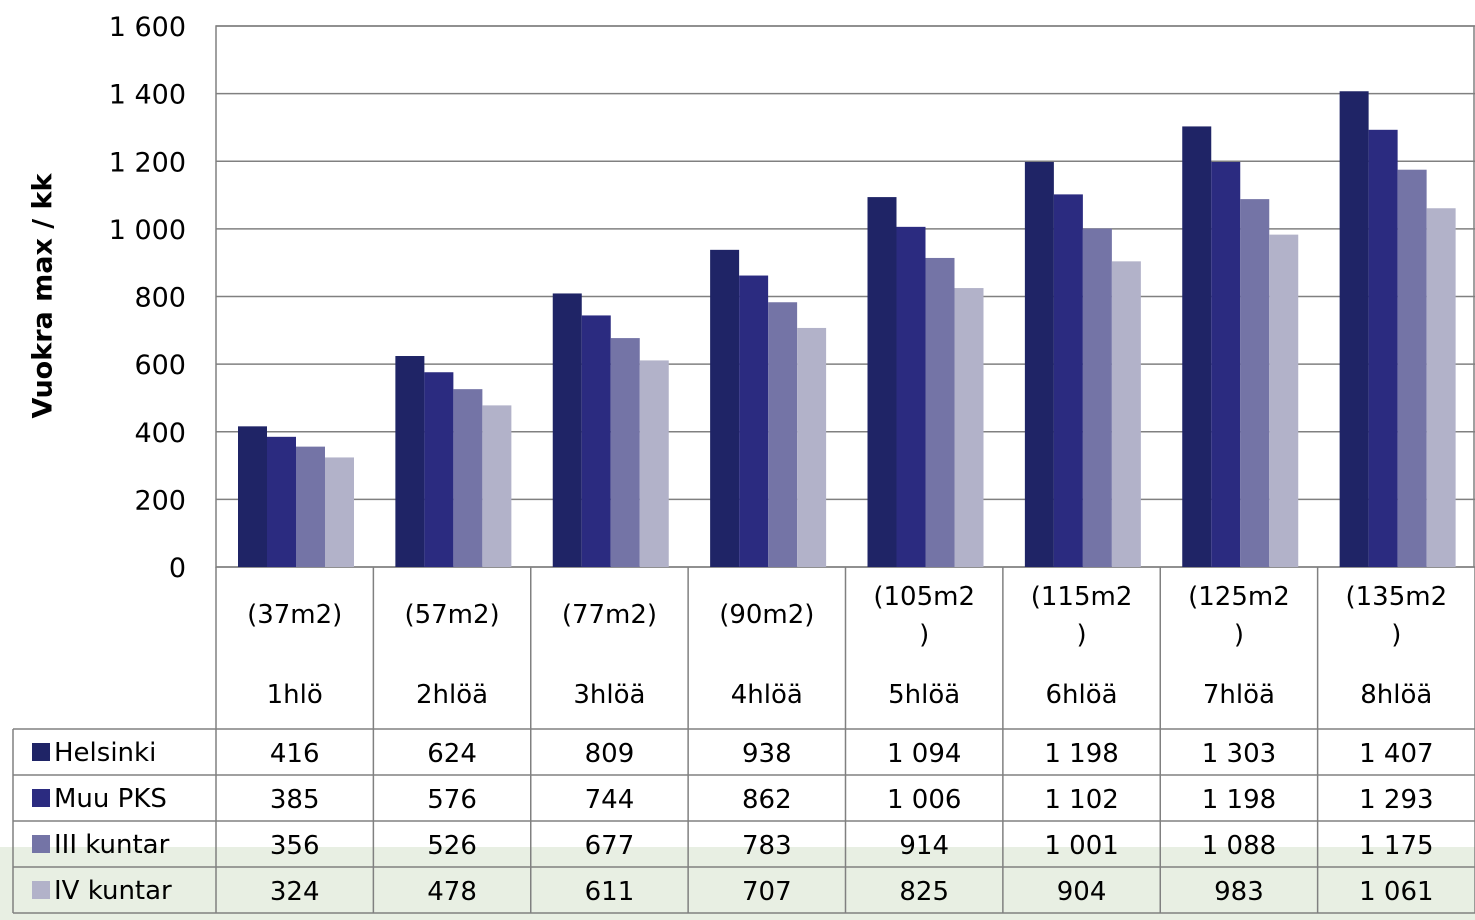  Describe the element at coordinates (1081, 754) in the screenshot. I see `data-label: 1 198` at that location.